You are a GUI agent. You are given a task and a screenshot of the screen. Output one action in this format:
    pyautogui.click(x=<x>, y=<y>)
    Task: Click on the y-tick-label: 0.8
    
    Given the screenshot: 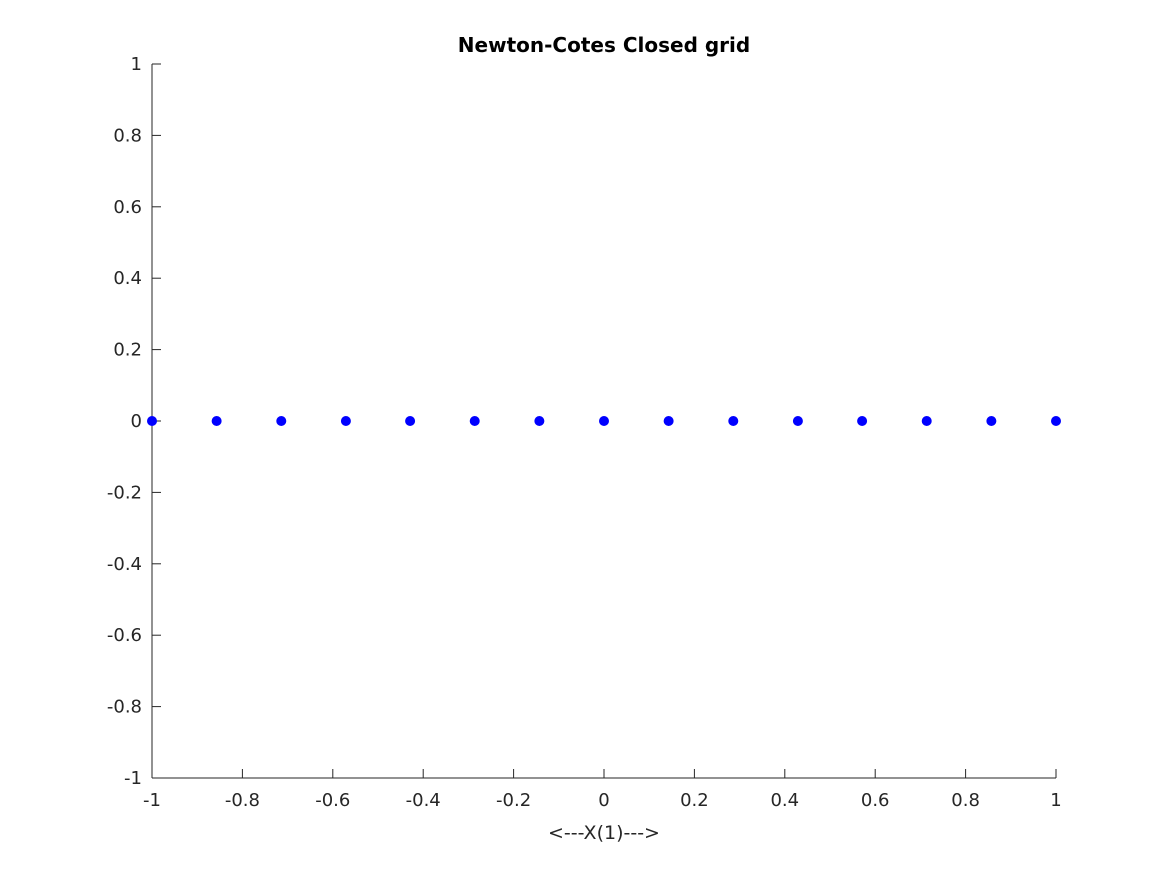 What is the action you would take?
    pyautogui.click(x=127, y=135)
    